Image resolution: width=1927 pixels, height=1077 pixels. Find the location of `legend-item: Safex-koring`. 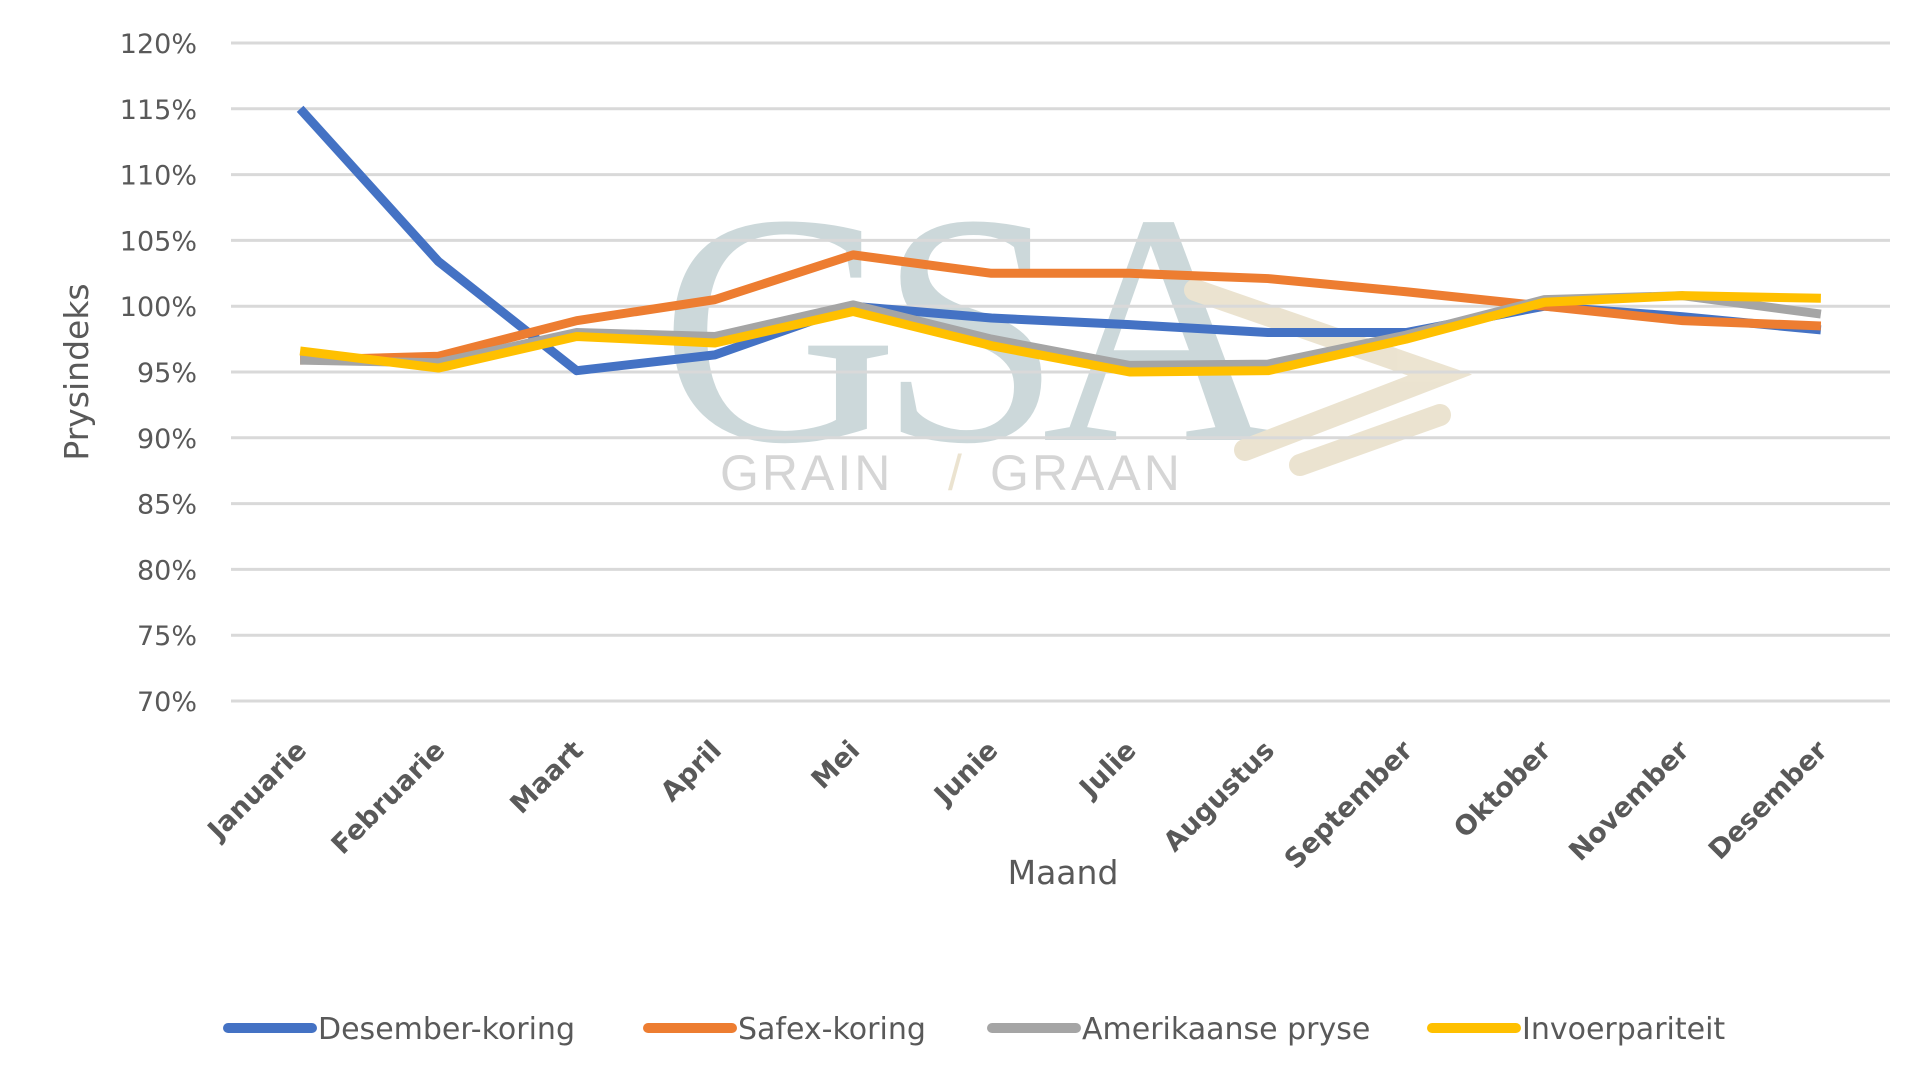

legend-item: Safex-koring is located at coordinates (784, 1029).